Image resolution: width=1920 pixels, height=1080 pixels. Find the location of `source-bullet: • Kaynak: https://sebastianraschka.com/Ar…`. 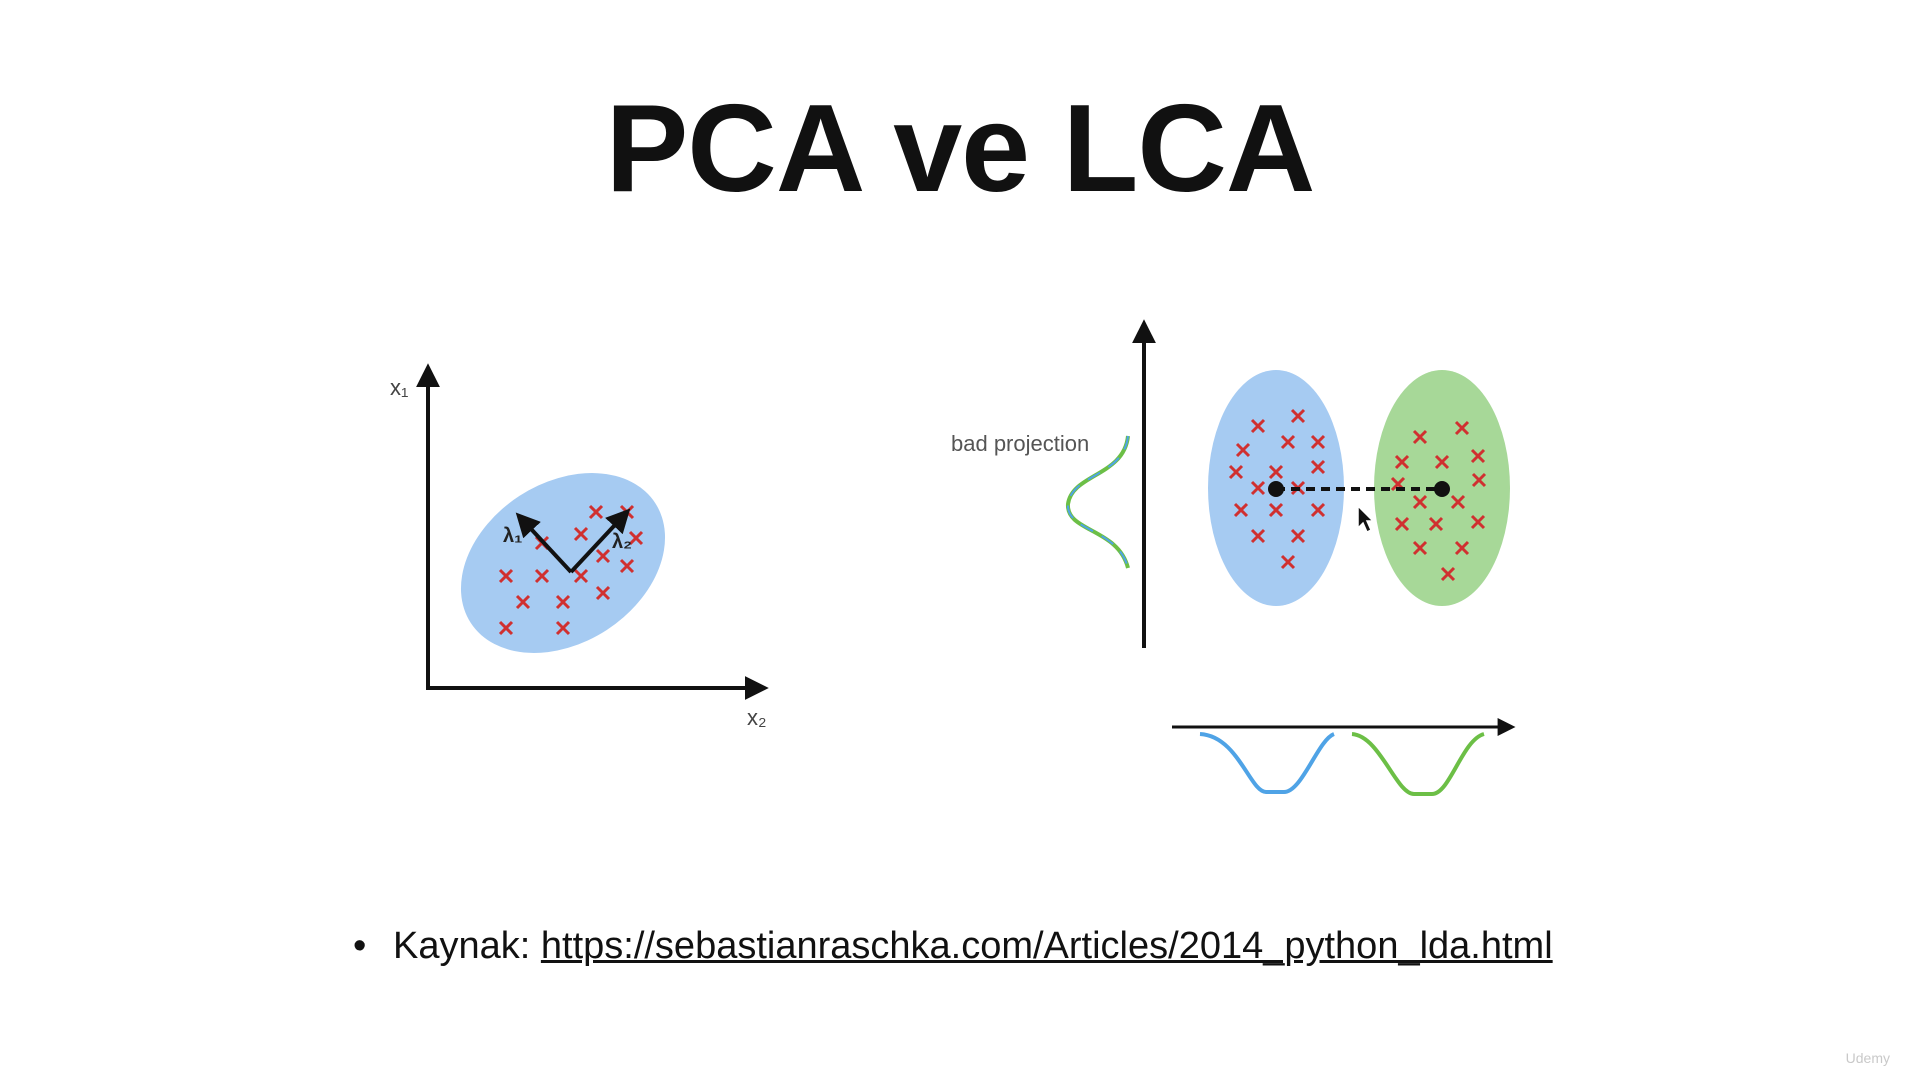

source-bullet: • Kaynak: https://sebastianraschka.com/Ar… is located at coordinates (953, 946).